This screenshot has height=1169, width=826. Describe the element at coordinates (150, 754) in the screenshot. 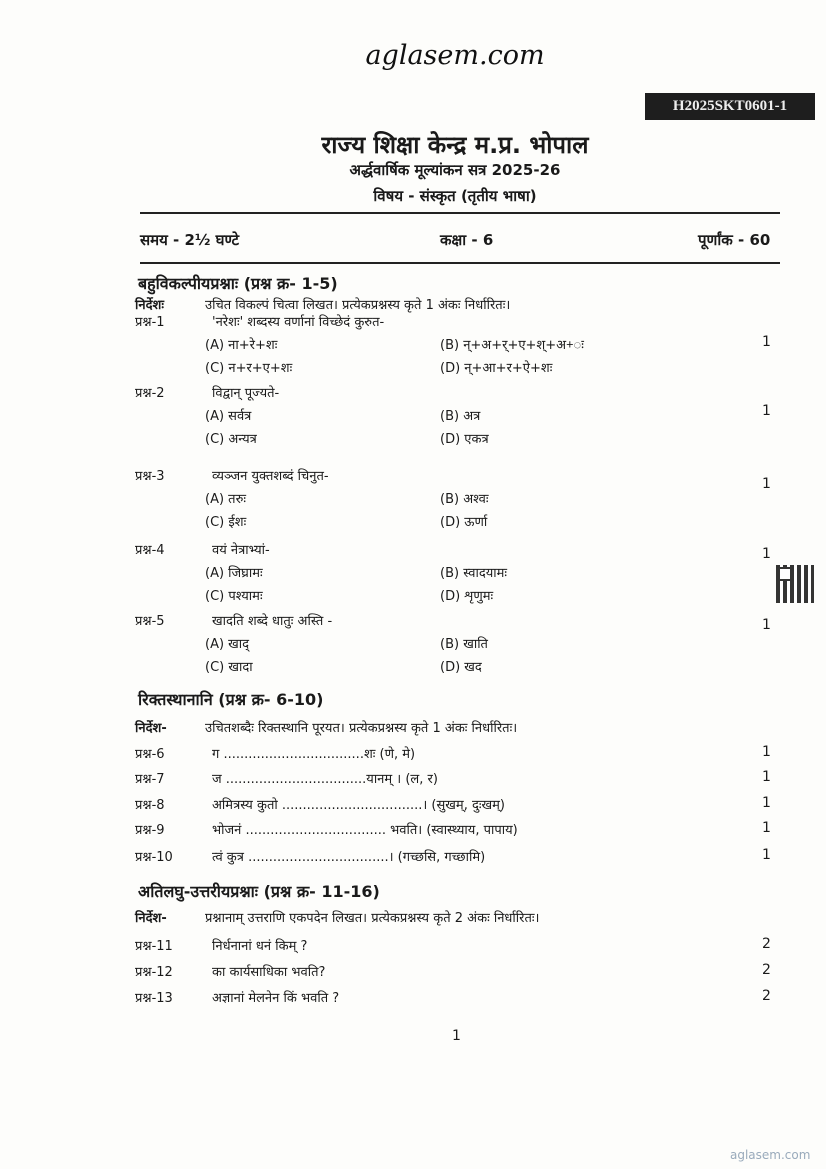

I see `question-number: प्रश्न-6` at that location.